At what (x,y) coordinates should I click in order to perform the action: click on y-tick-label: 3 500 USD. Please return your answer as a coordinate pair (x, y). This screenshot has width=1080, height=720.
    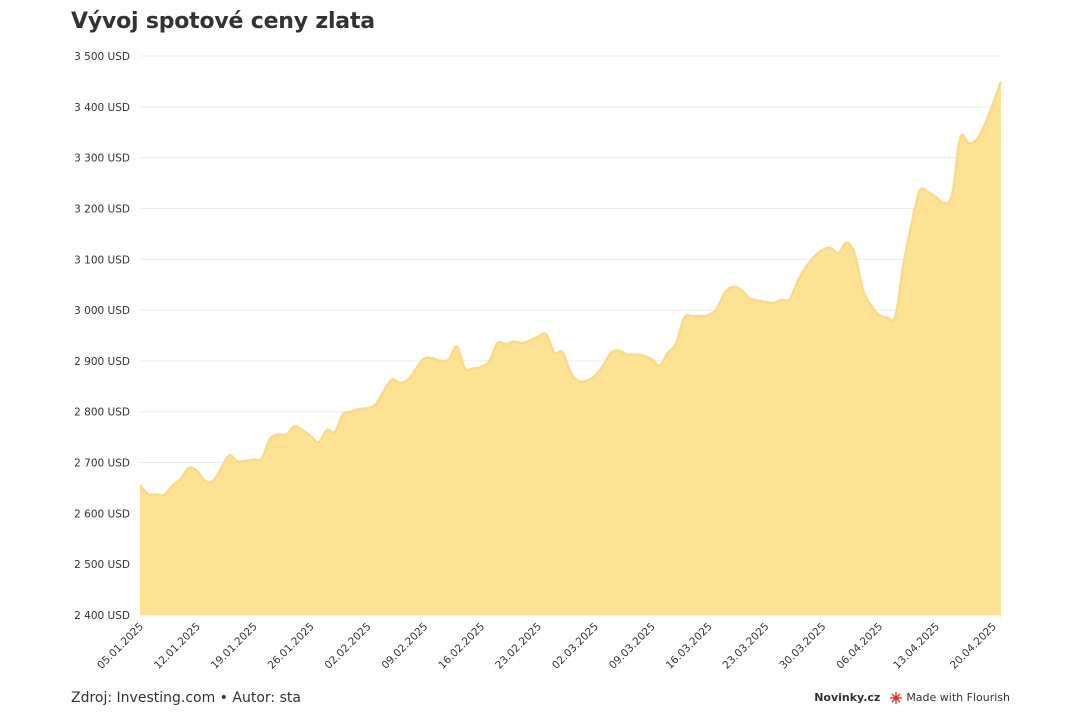
    Looking at the image, I should click on (102, 57).